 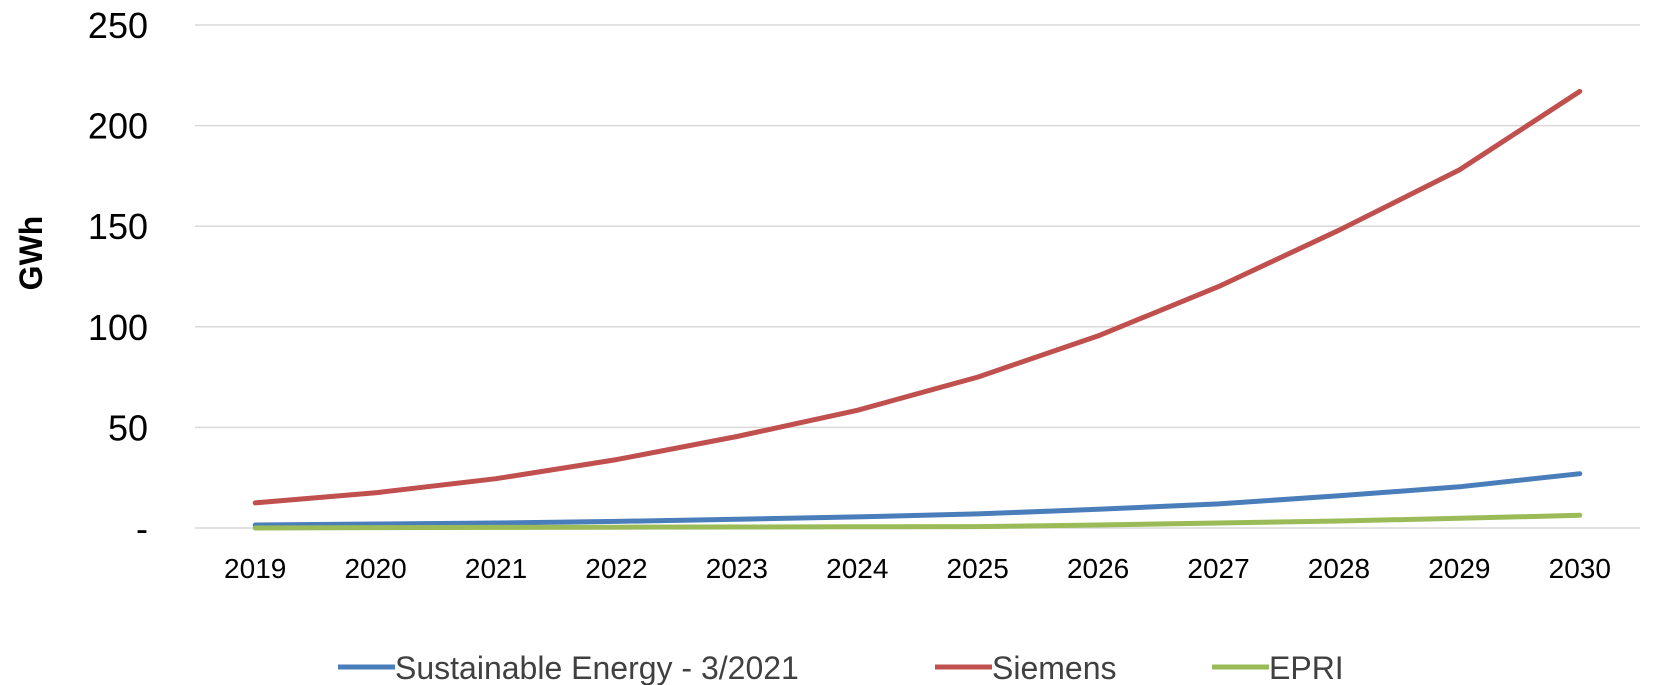 What do you see at coordinates (1459, 568) in the screenshot?
I see `x-tick-label: 2029` at bounding box center [1459, 568].